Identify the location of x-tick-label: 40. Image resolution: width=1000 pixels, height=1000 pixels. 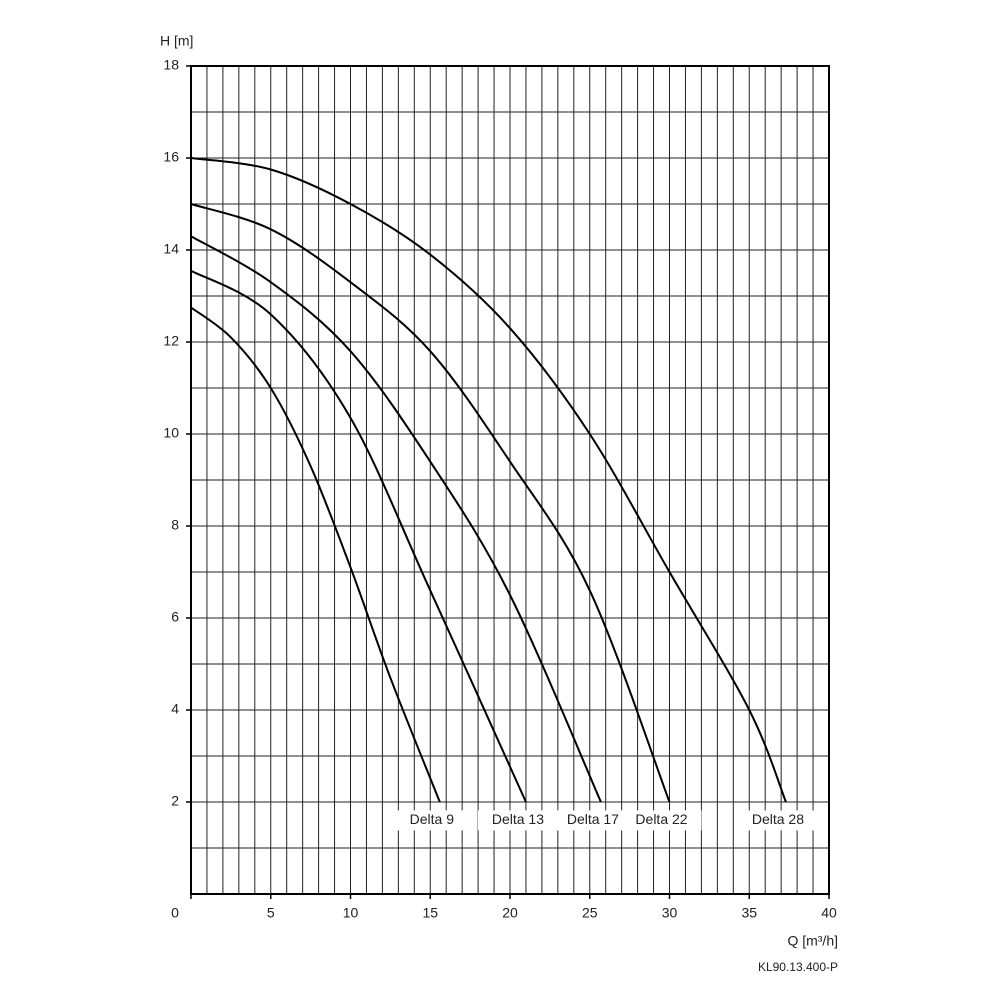
(829, 913).